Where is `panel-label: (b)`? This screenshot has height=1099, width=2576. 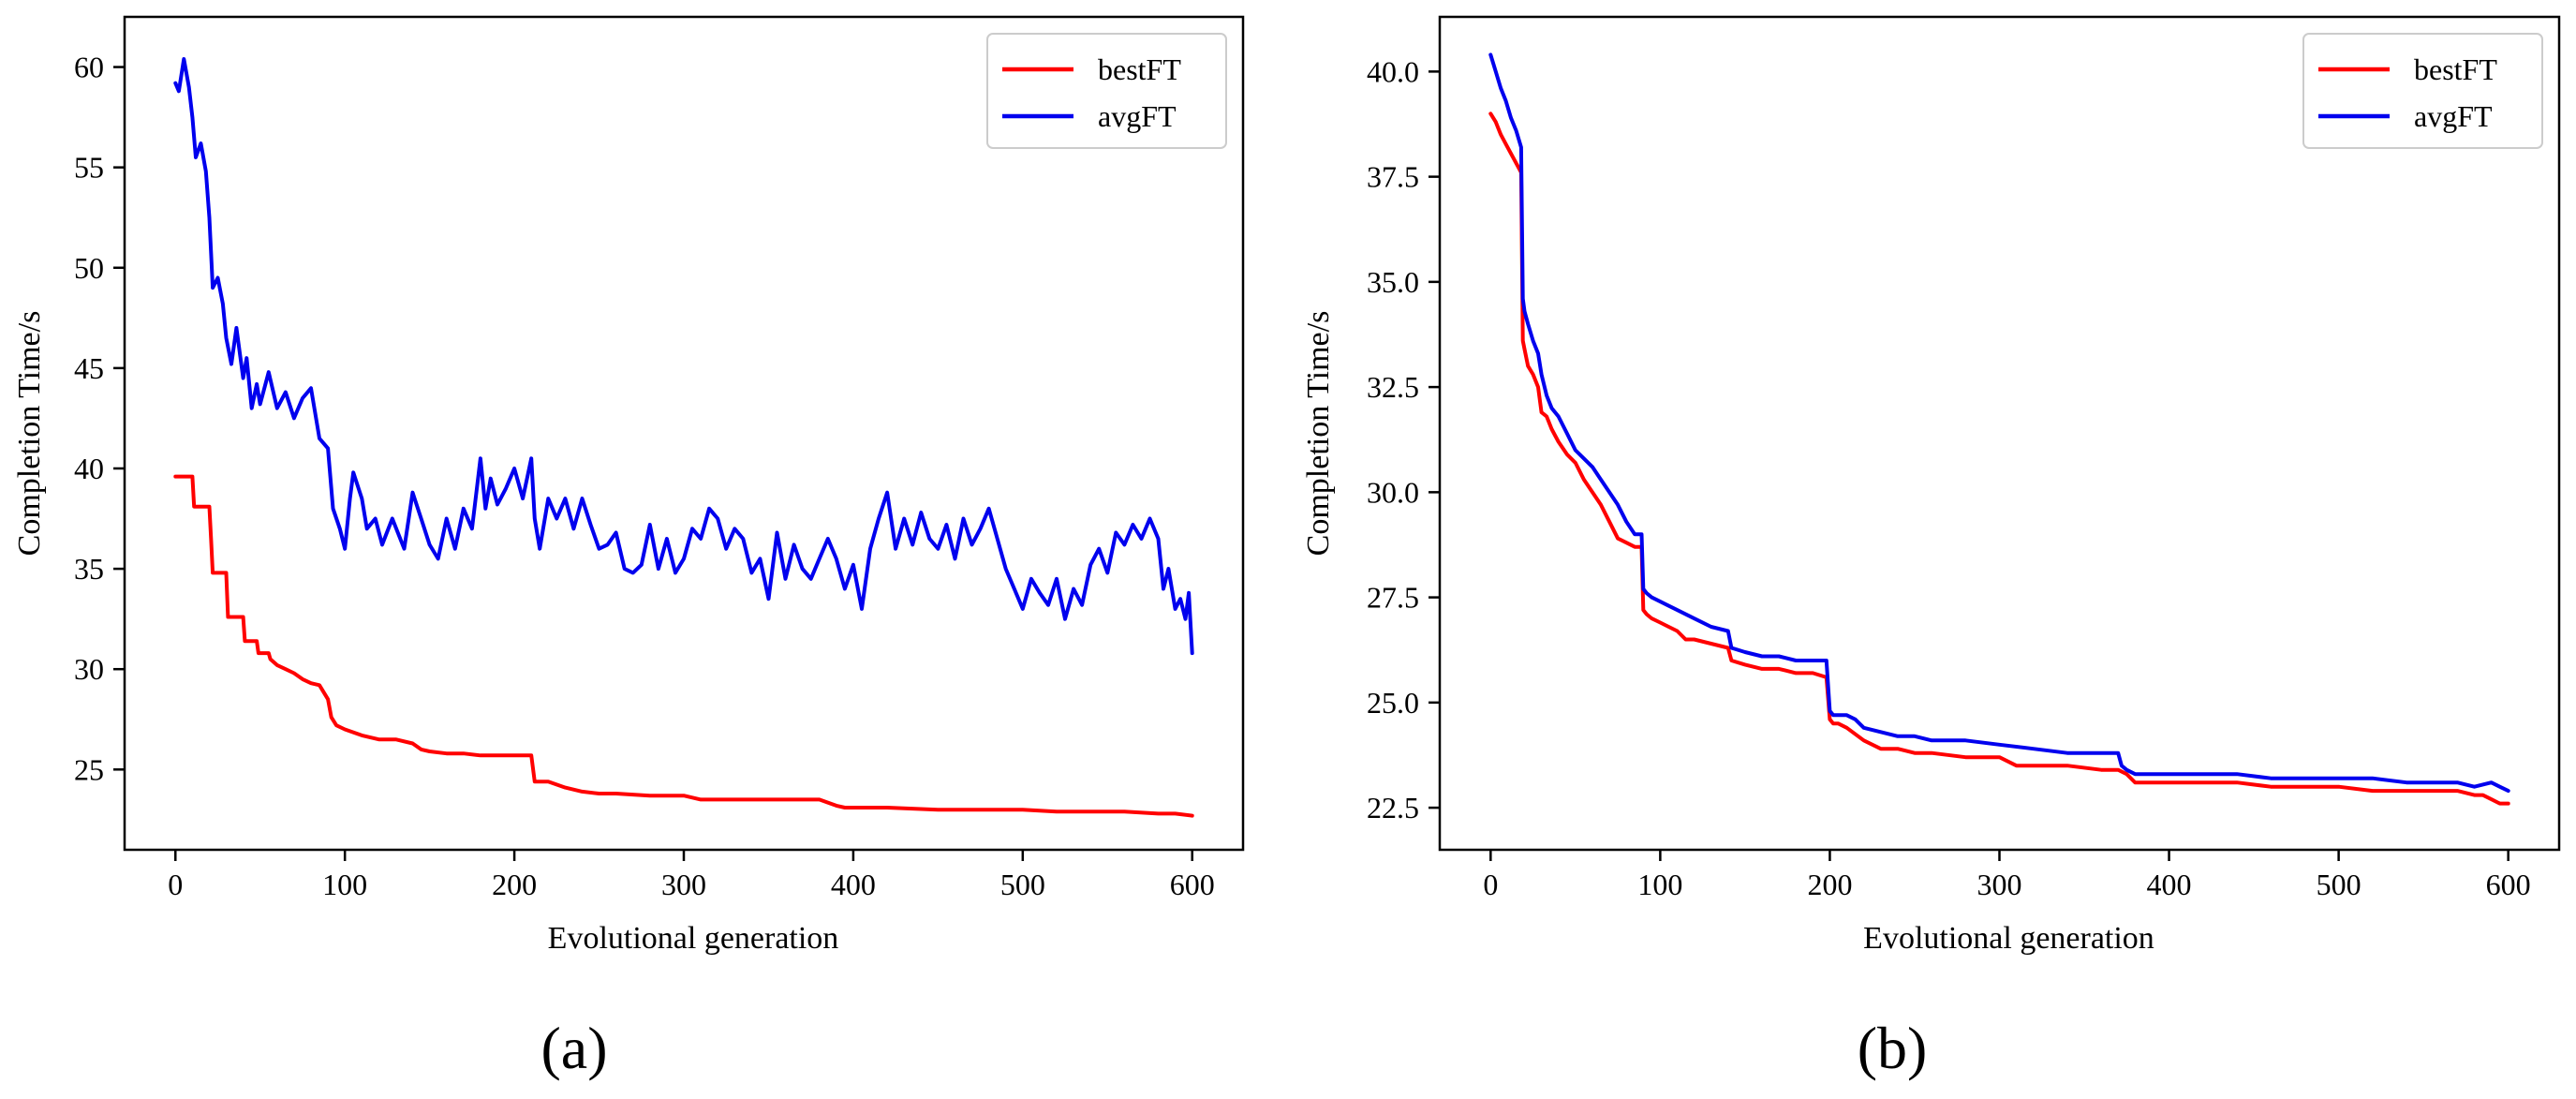
panel-label: (b) is located at coordinates (1893, 1048).